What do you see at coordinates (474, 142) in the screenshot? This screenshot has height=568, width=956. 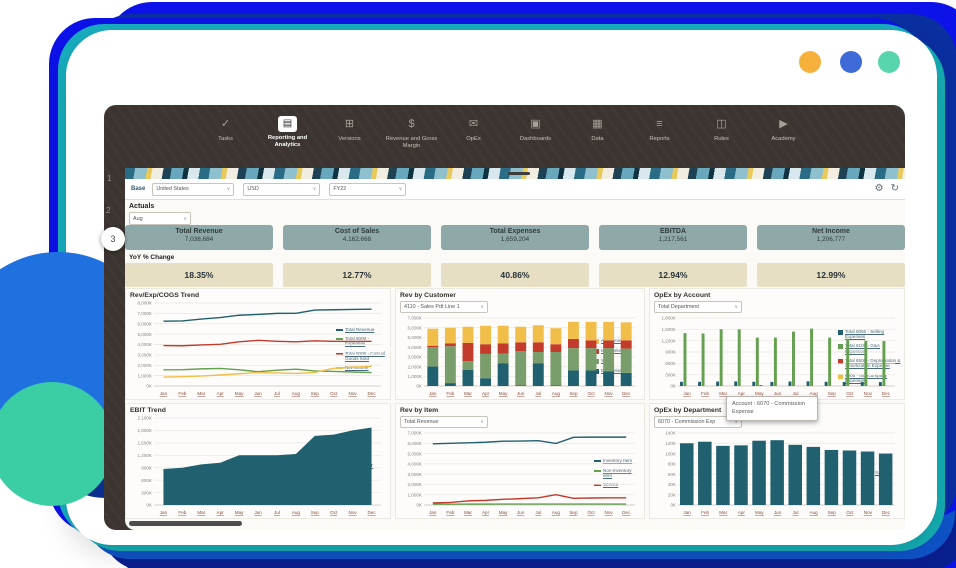 I see `nav-item-opex: ✉ OpEx` at bounding box center [474, 142].